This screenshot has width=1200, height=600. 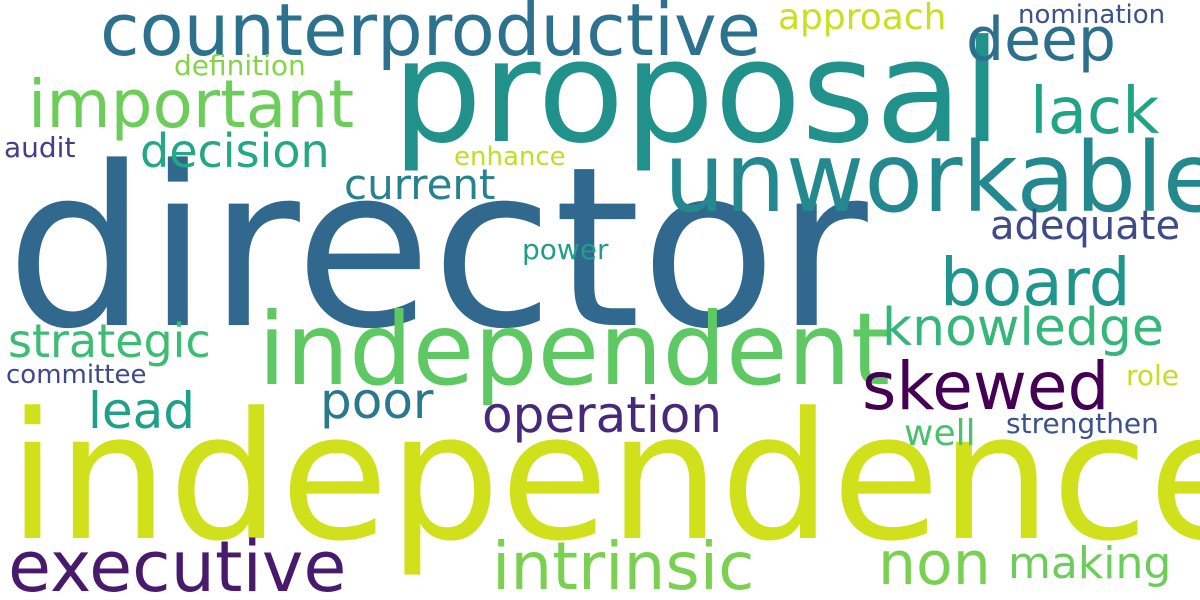 What do you see at coordinates (1092, 15) in the screenshot?
I see `word-nomination: nomination` at bounding box center [1092, 15].